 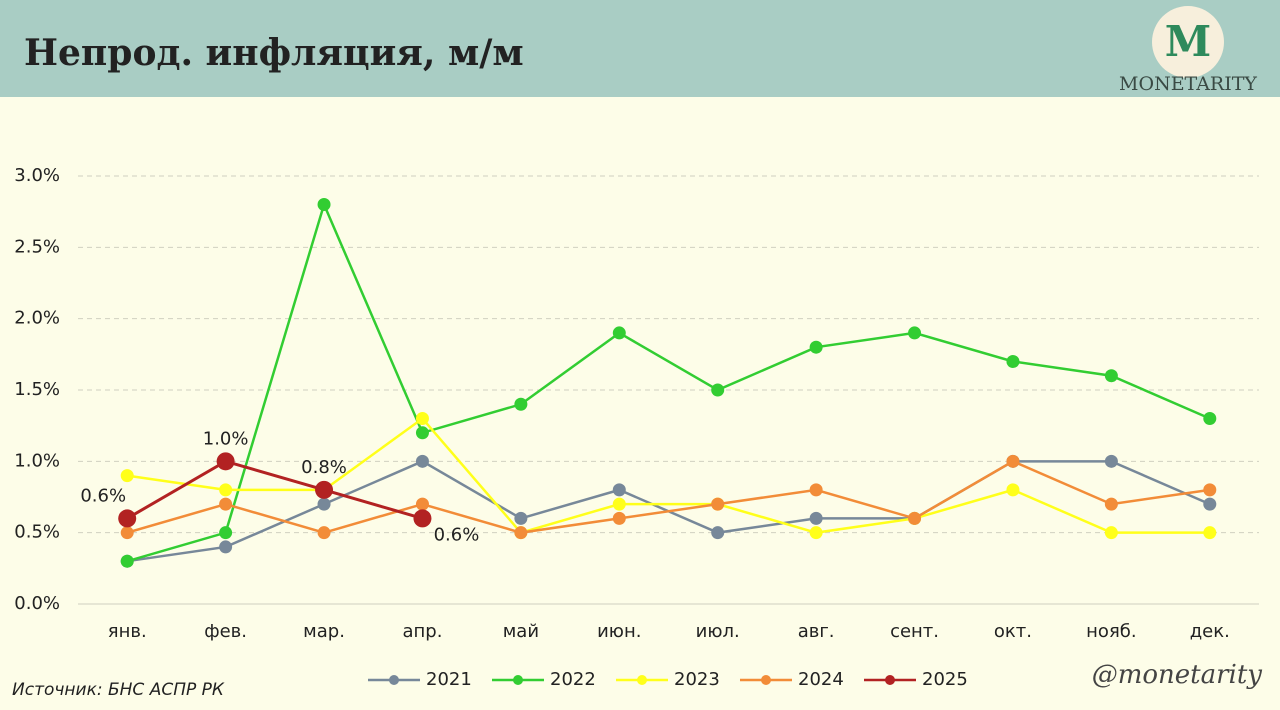 I want to click on logo-text: MONETARITY, so click(x=1188, y=84).